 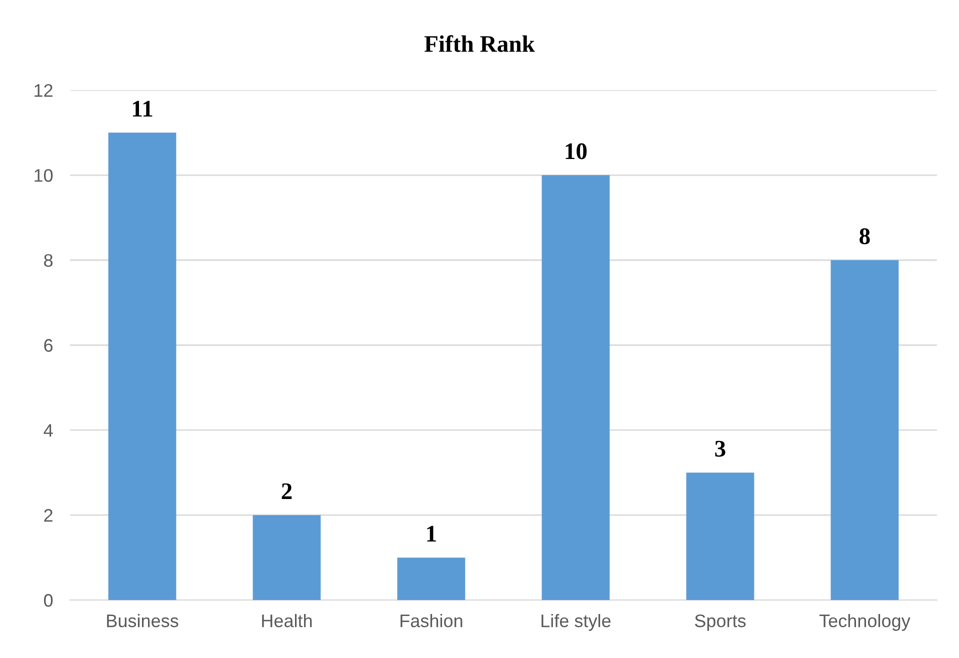 What do you see at coordinates (142, 108) in the screenshot?
I see `data-label: 11` at bounding box center [142, 108].